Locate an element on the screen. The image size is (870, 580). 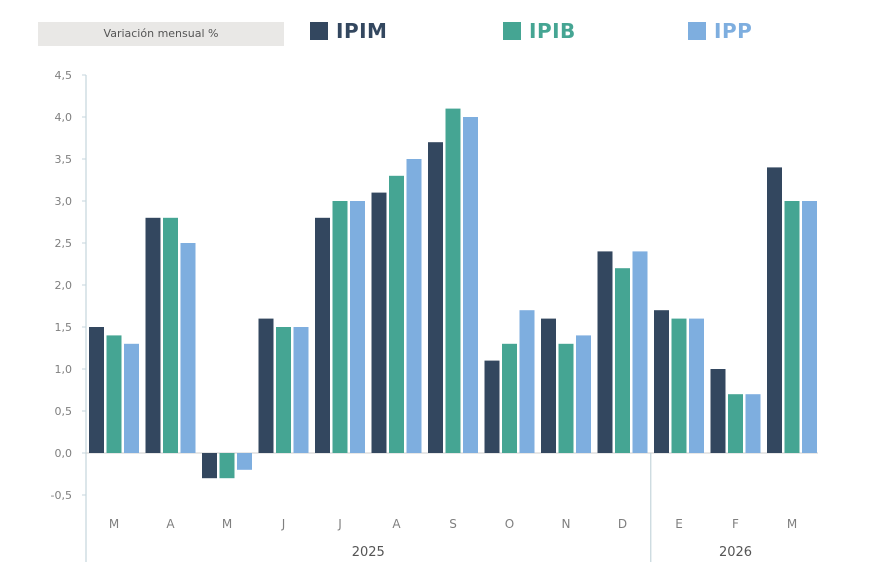
y-tick-label: 2,5 is located at coordinates (64, 243).